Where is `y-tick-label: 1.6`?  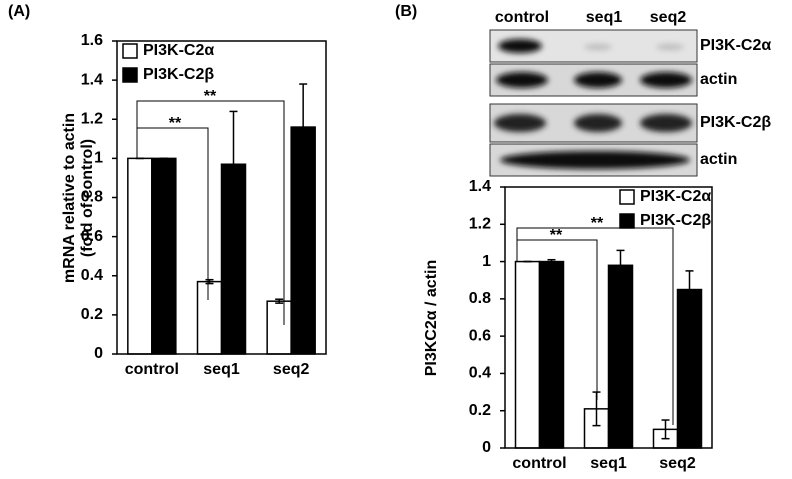
y-tick-label: 1.6 is located at coordinates (92, 40).